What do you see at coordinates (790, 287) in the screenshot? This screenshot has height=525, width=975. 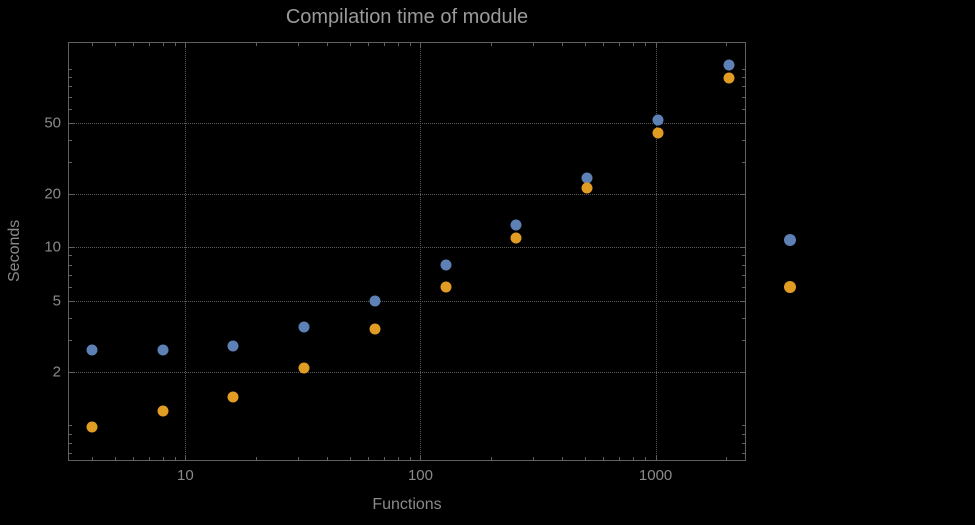 I see `legend-marker-series-orange` at bounding box center [790, 287].